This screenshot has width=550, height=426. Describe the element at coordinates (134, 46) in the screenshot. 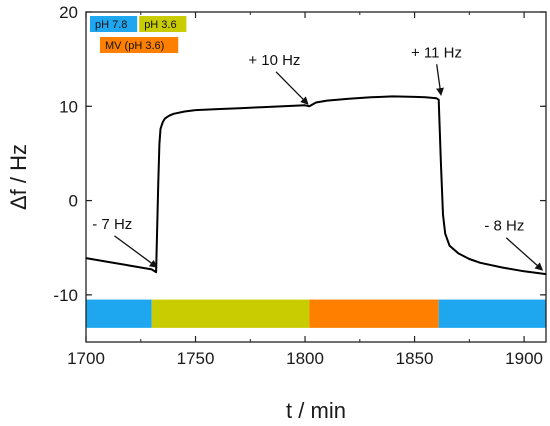

I see `legend-label: MV (pH 3.6)` at that location.